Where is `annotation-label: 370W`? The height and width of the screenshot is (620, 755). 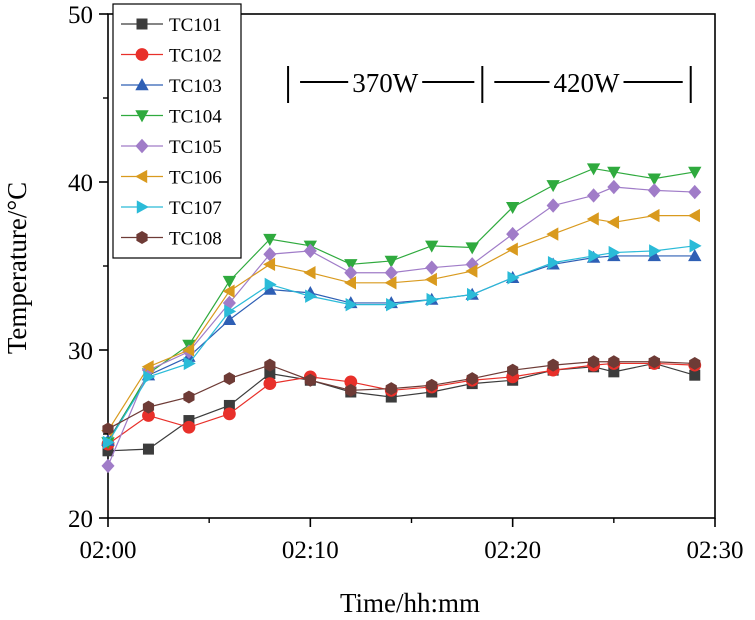
annotation-label: 370W is located at coordinates (385, 83).